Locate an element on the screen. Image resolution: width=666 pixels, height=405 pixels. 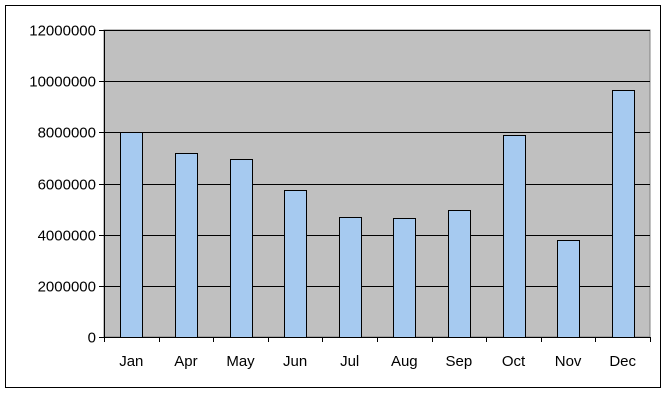
x-tick-label: Aug is located at coordinates (404, 361).